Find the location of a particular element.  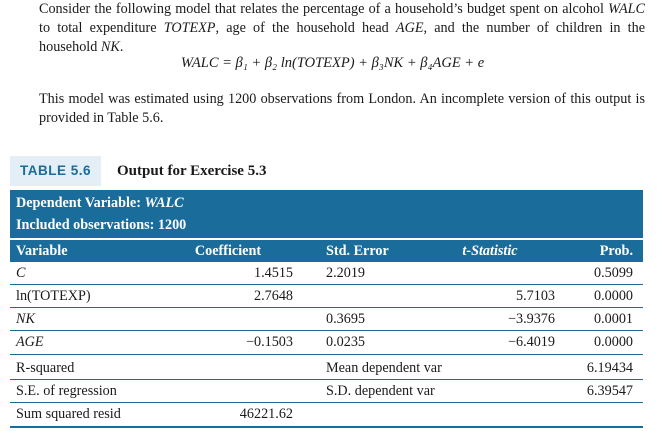

table-row: AGE −0.1503 0.0235 −6.4019 0.0000 is located at coordinates (326, 342).